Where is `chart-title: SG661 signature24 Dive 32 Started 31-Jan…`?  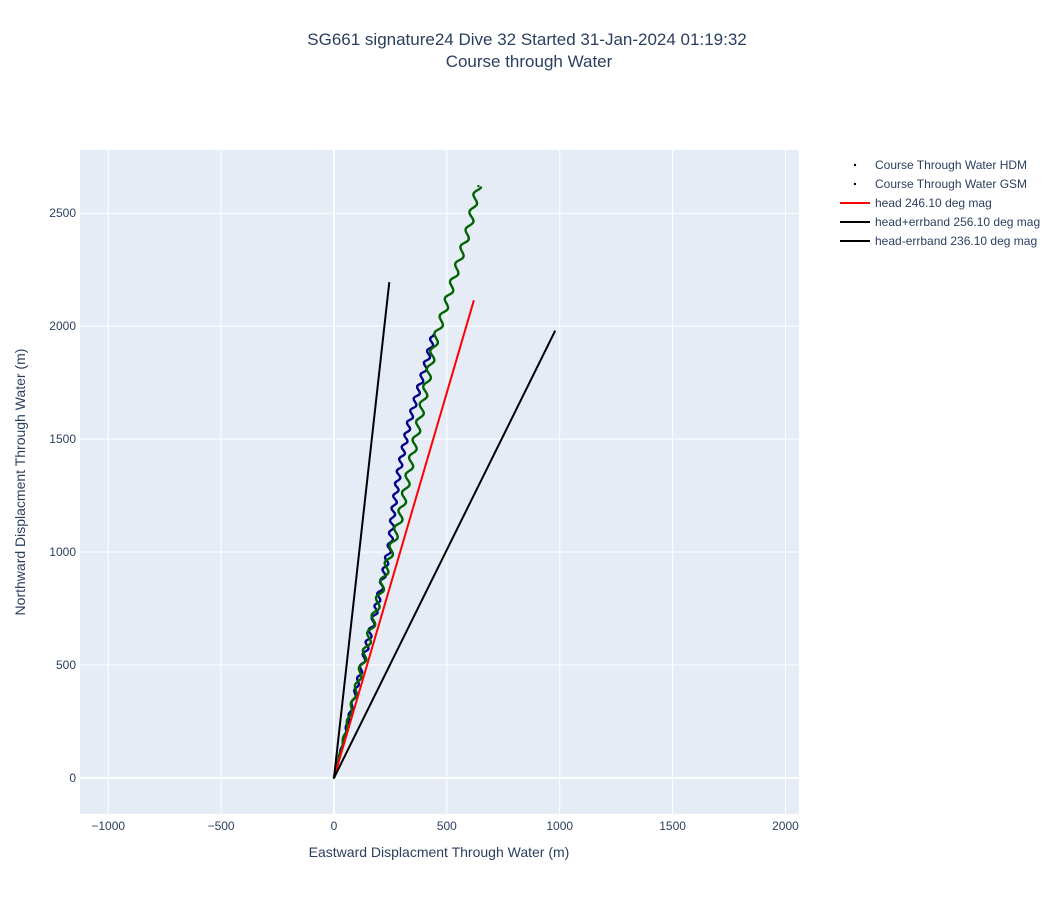
chart-title: SG661 signature24 Dive 32 Started 31-Jan… is located at coordinates (526, 39).